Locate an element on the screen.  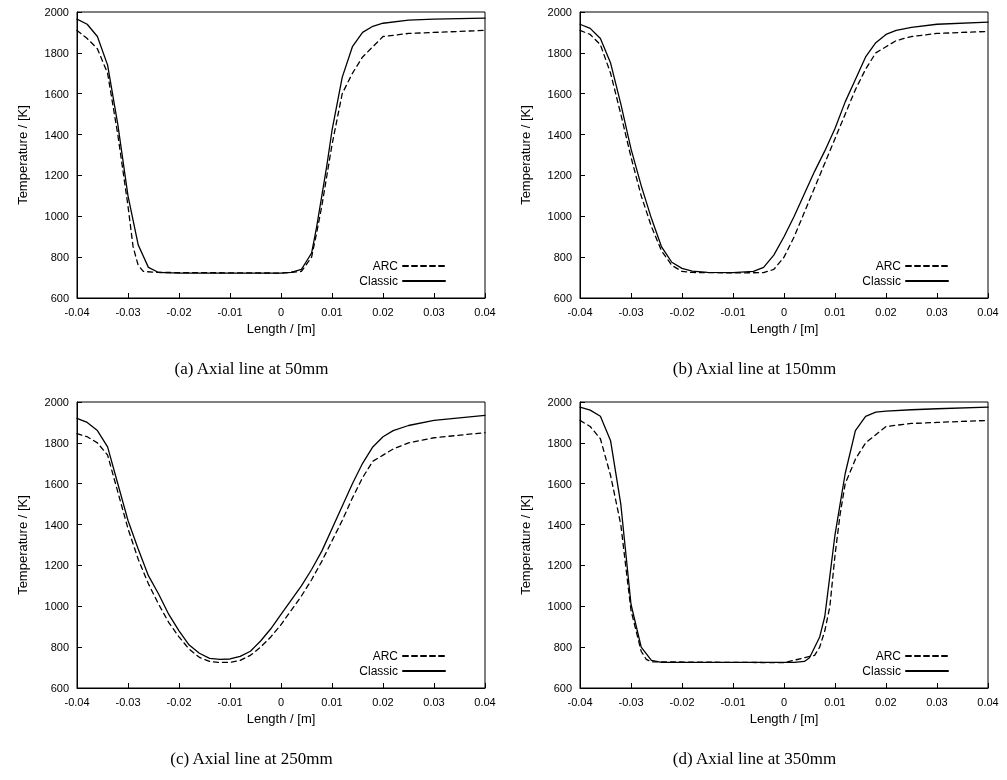
text: (d) Axial line at 350mm is located at coordinates (754, 758).